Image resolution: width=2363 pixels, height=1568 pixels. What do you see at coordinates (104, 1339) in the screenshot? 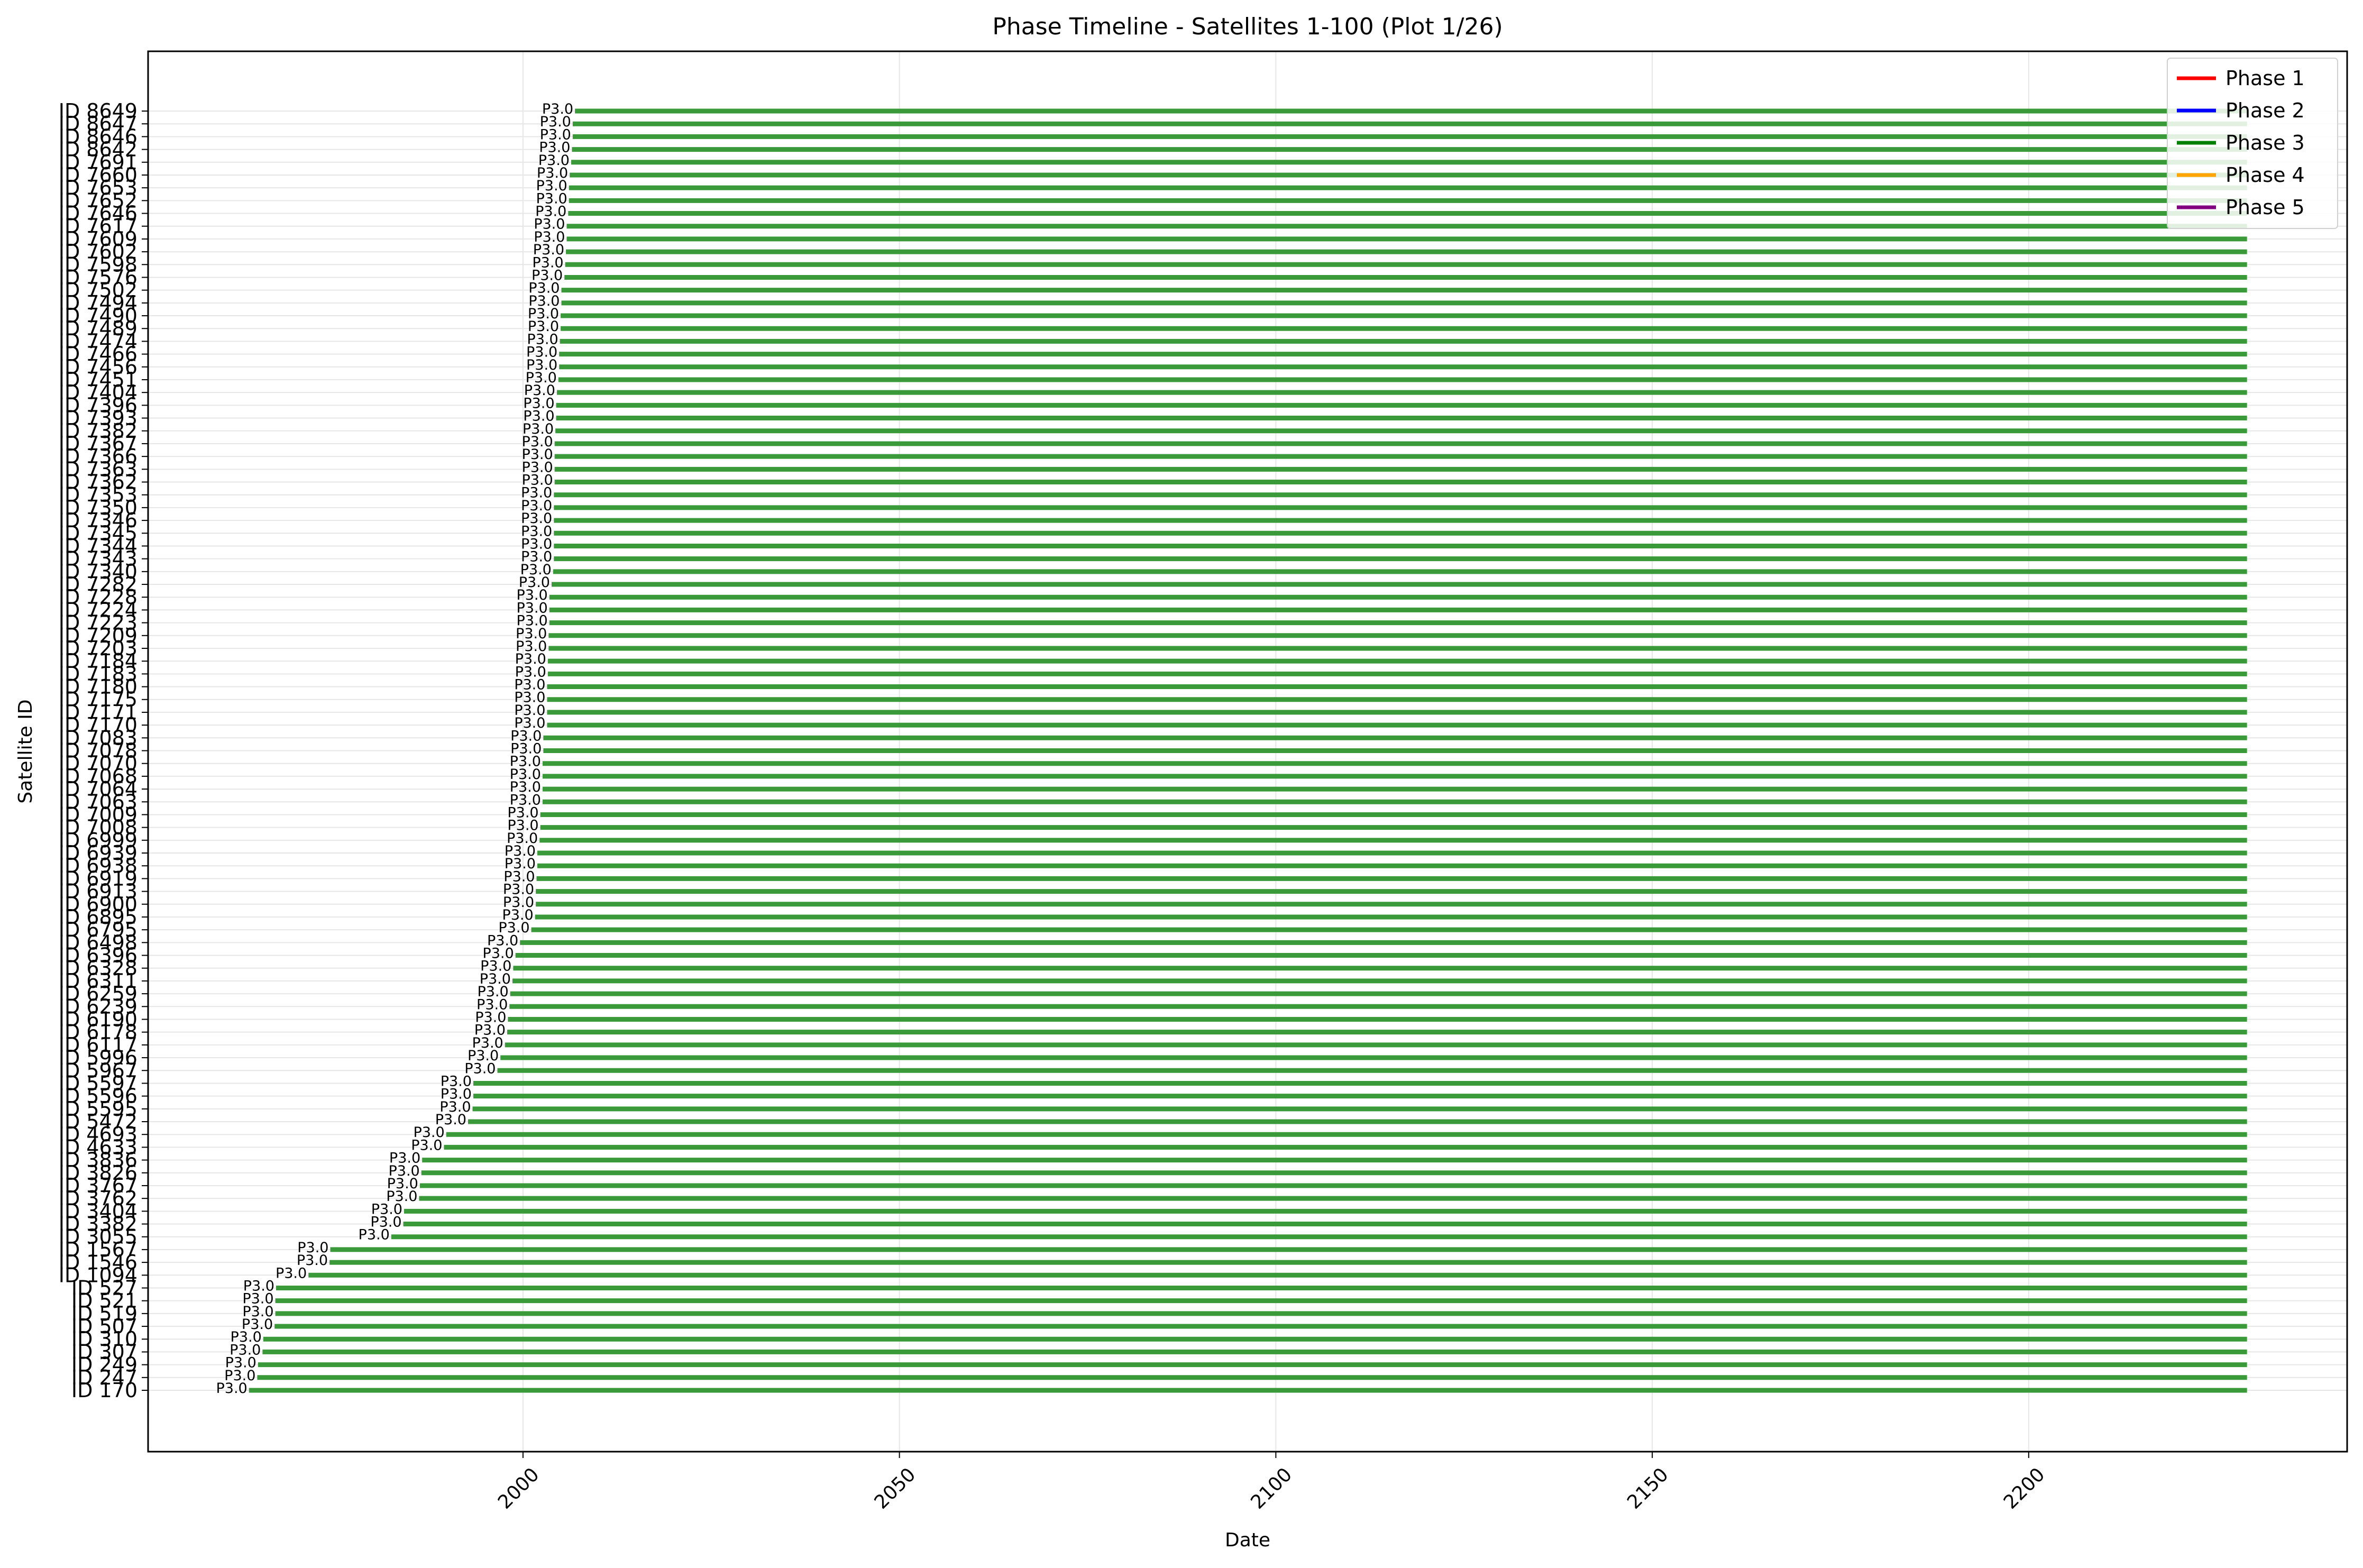
I see `y-tick-label: ID 310` at bounding box center [104, 1339].